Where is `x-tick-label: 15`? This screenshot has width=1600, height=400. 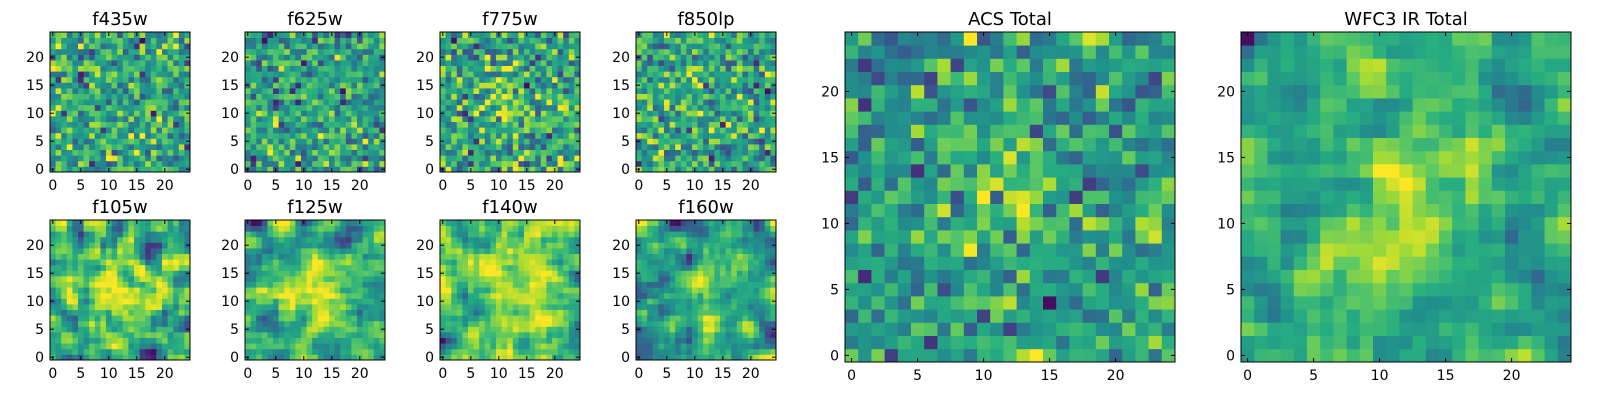 x-tick-label: 15 is located at coordinates (527, 186).